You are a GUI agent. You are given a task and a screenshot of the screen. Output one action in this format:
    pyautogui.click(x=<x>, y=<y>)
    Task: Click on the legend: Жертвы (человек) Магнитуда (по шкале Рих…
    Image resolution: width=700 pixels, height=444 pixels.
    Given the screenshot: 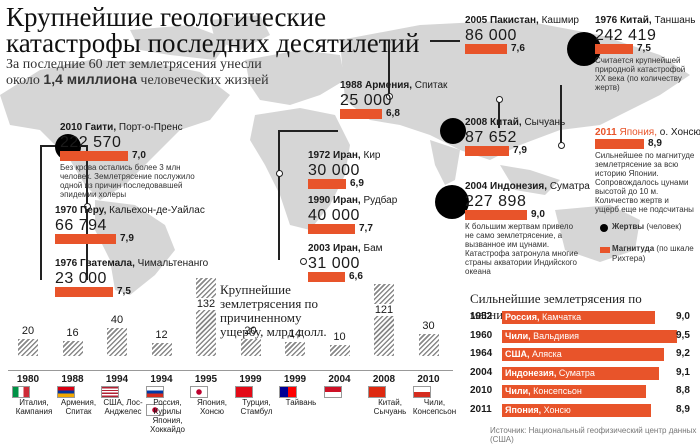 What is the action you would take?
    pyautogui.click(x=649, y=244)
    